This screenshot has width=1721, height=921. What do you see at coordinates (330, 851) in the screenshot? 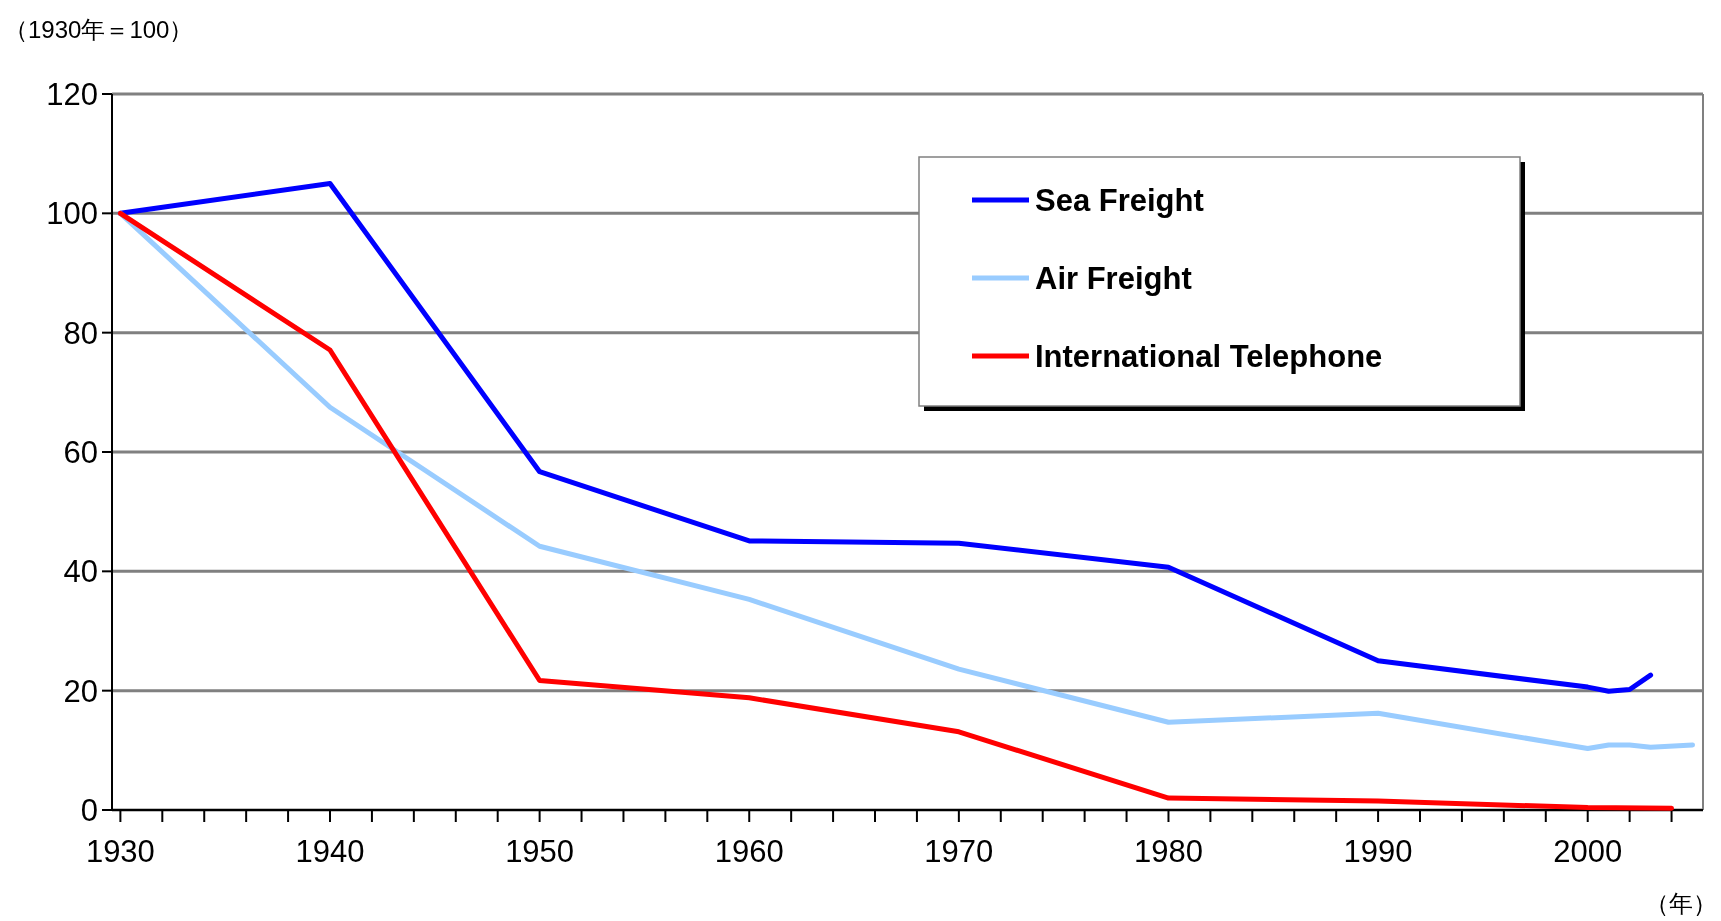
I see `x-tick-label: 1940` at bounding box center [330, 851].